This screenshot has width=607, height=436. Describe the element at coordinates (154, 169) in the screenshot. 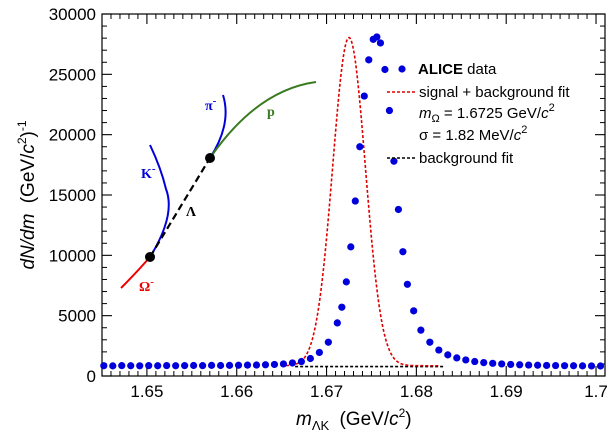

I see `kaon-label-sup: -` at that location.